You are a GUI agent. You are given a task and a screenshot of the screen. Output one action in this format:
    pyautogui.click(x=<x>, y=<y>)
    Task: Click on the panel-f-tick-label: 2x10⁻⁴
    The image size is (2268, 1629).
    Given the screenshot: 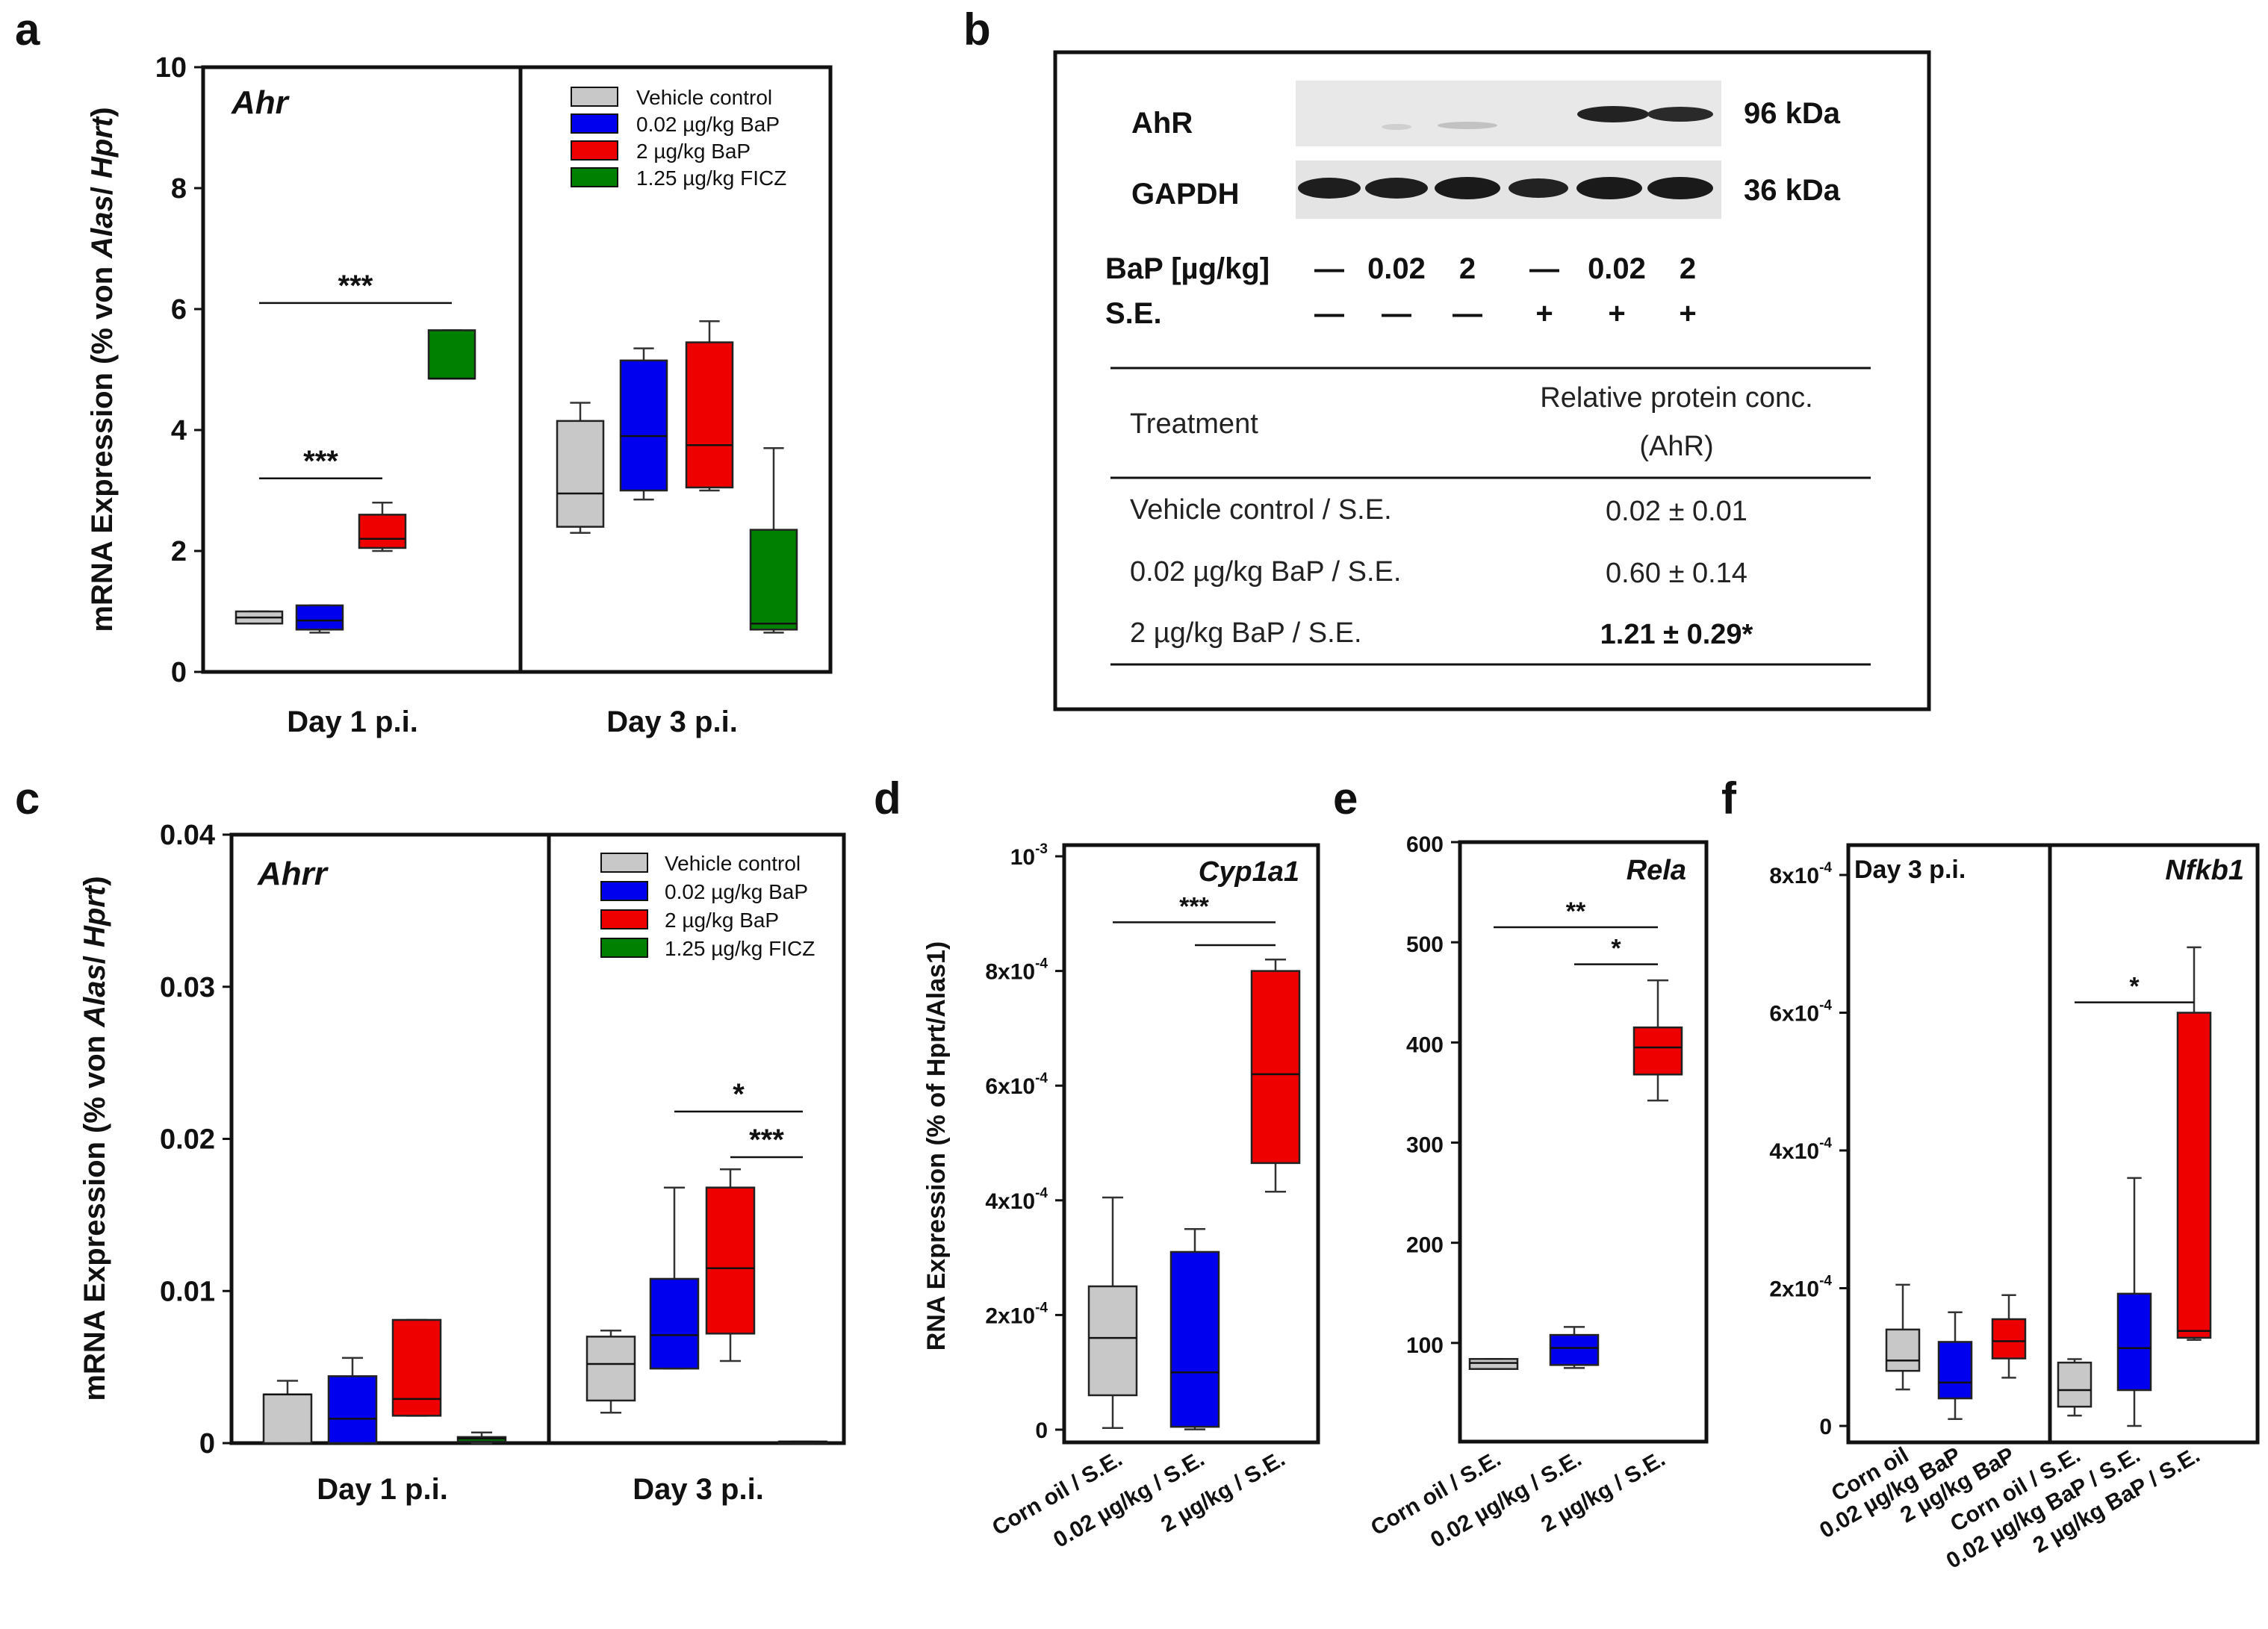 What is the action you would take?
    pyautogui.click(x=1801, y=1288)
    